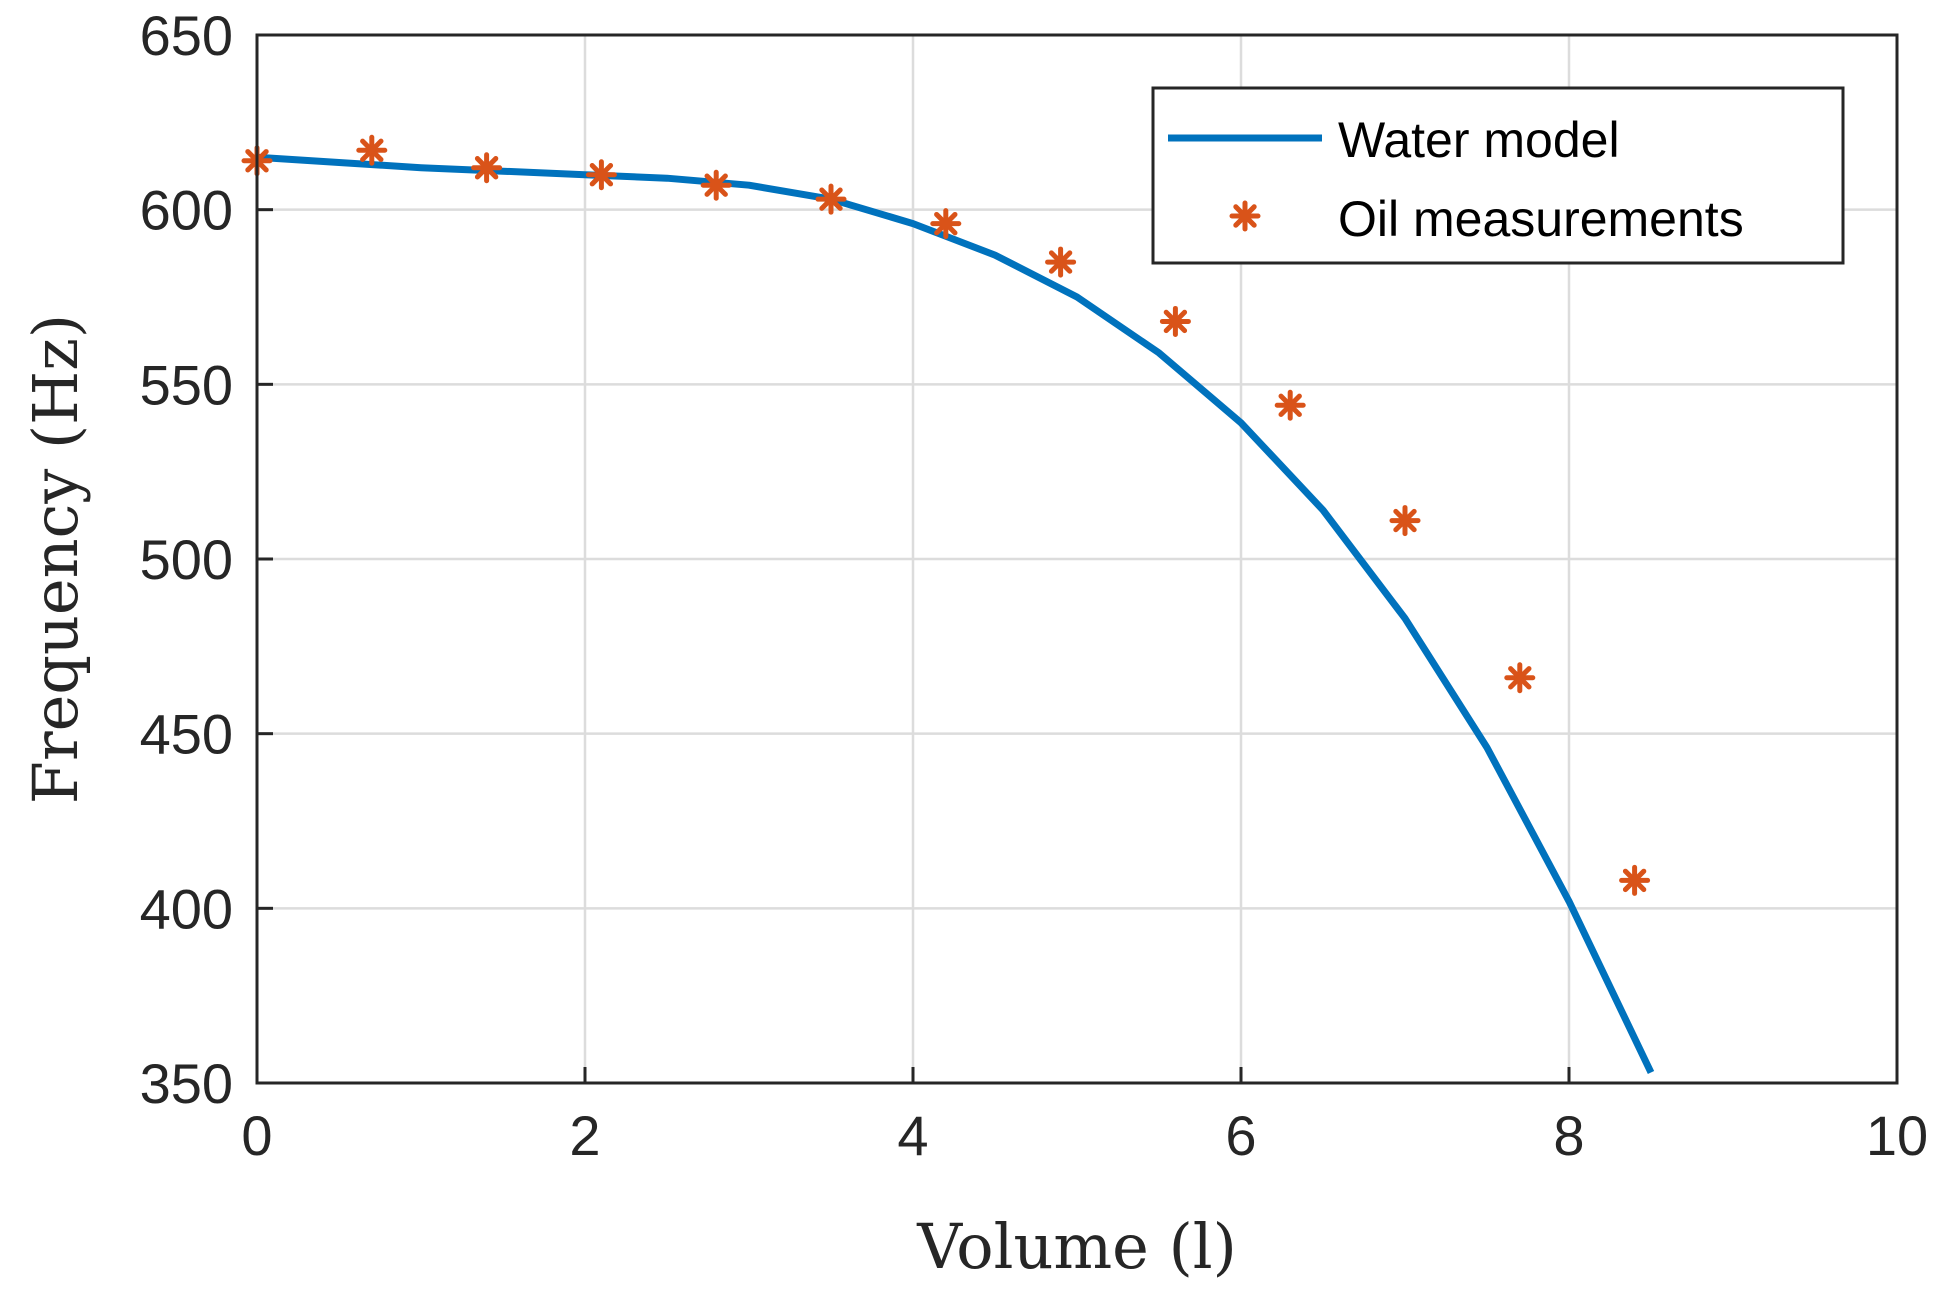 The height and width of the screenshot is (1291, 1947). I want to click on legend-asterisk-marker, so click(1245, 216).